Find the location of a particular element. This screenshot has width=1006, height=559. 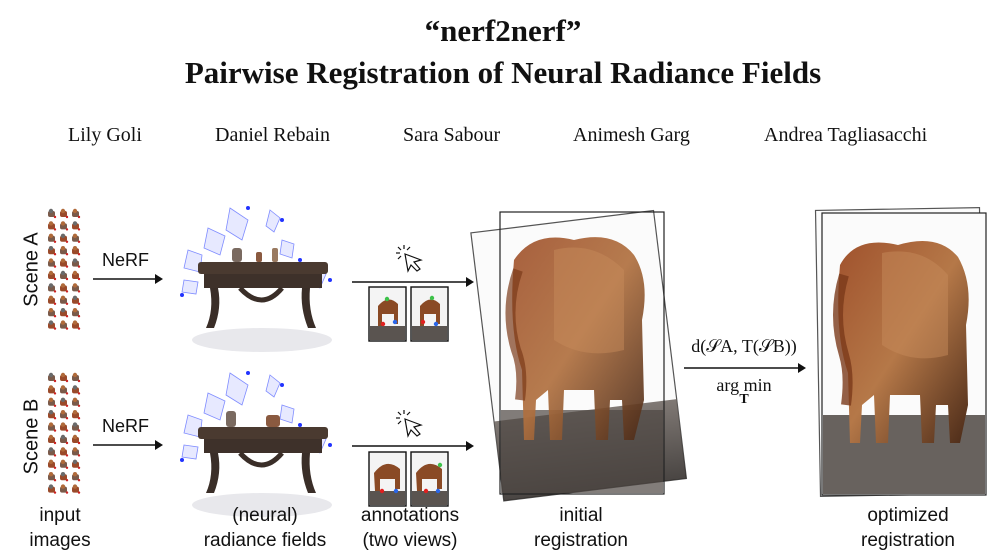

caption-initial-2: registration is located at coordinates (581, 540).